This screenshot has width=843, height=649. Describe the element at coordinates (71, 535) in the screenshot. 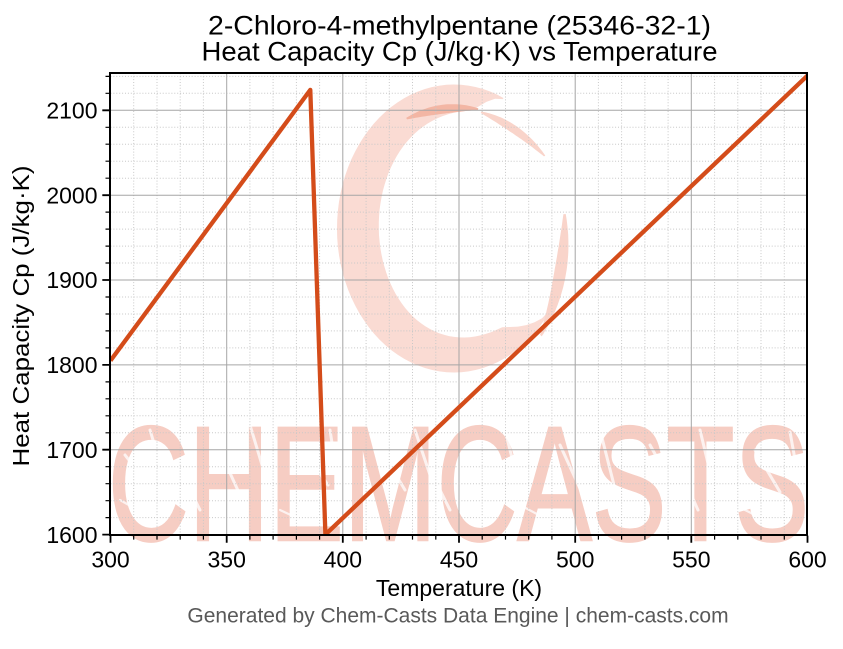

I see `svg-text: 1600` at that location.